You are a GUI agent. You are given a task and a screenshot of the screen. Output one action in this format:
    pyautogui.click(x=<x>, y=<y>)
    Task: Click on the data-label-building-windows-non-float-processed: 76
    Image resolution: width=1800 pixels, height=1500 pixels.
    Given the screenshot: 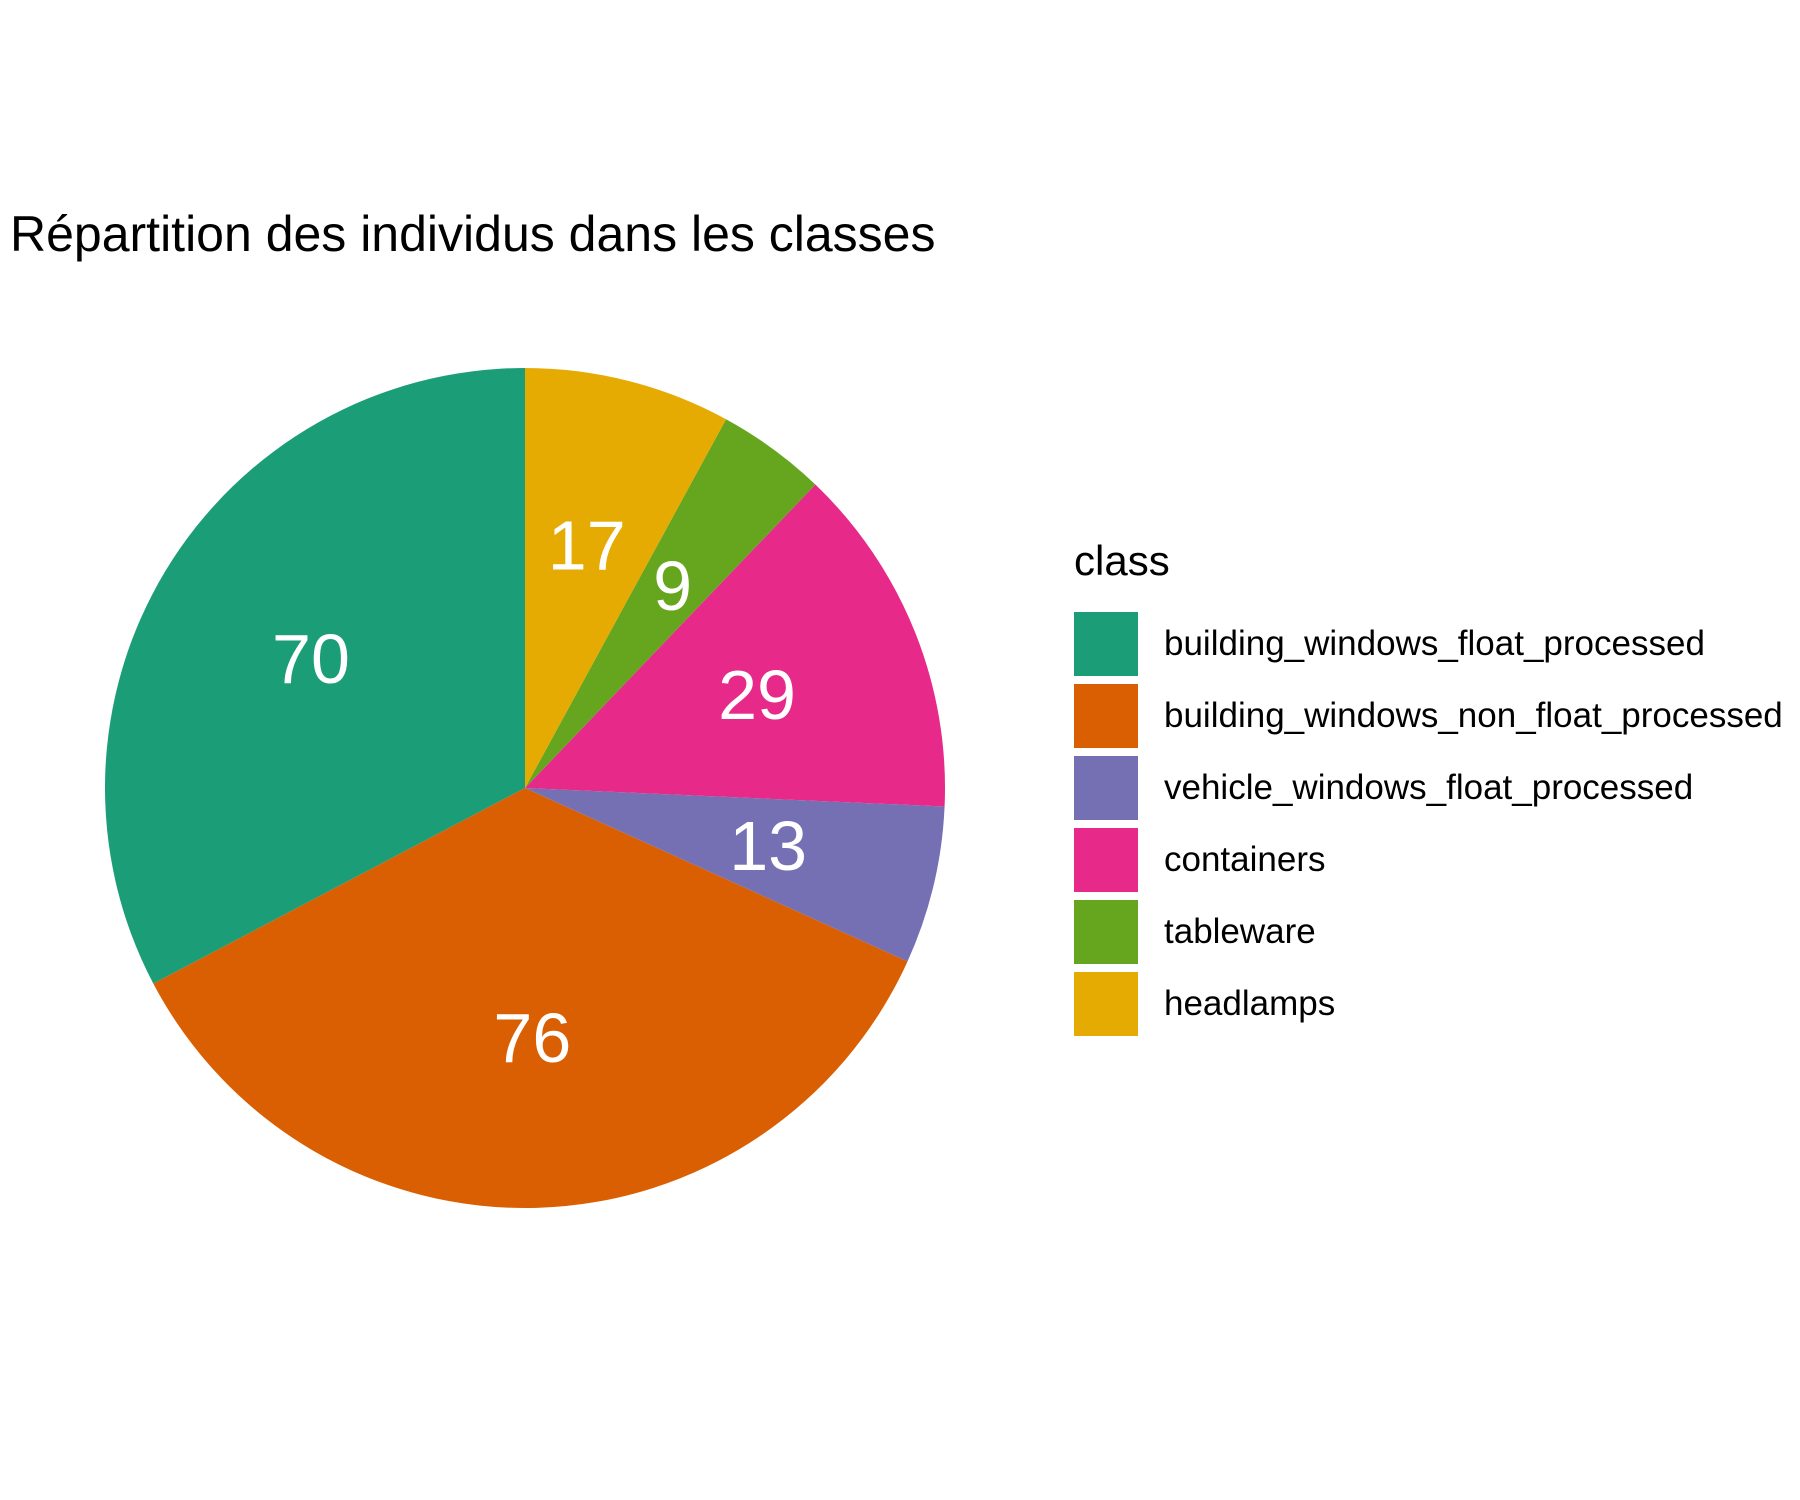 What is the action you would take?
    pyautogui.click(x=532, y=1038)
    